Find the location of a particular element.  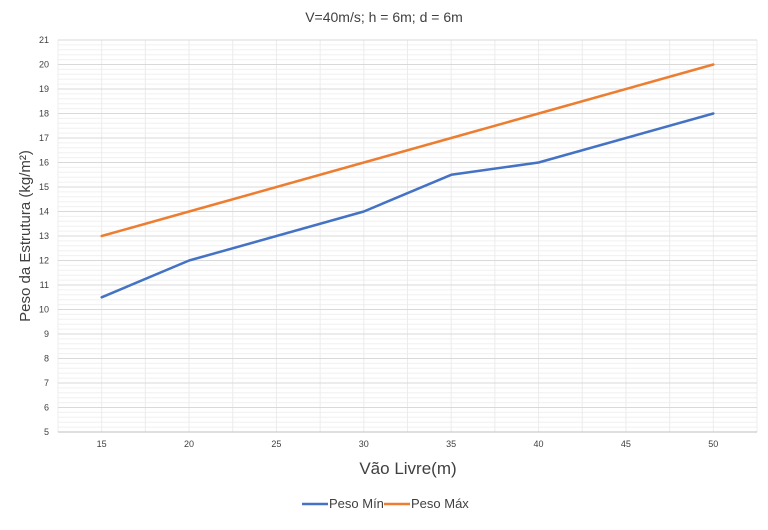

x-tick-label: 40 is located at coordinates (539, 444).